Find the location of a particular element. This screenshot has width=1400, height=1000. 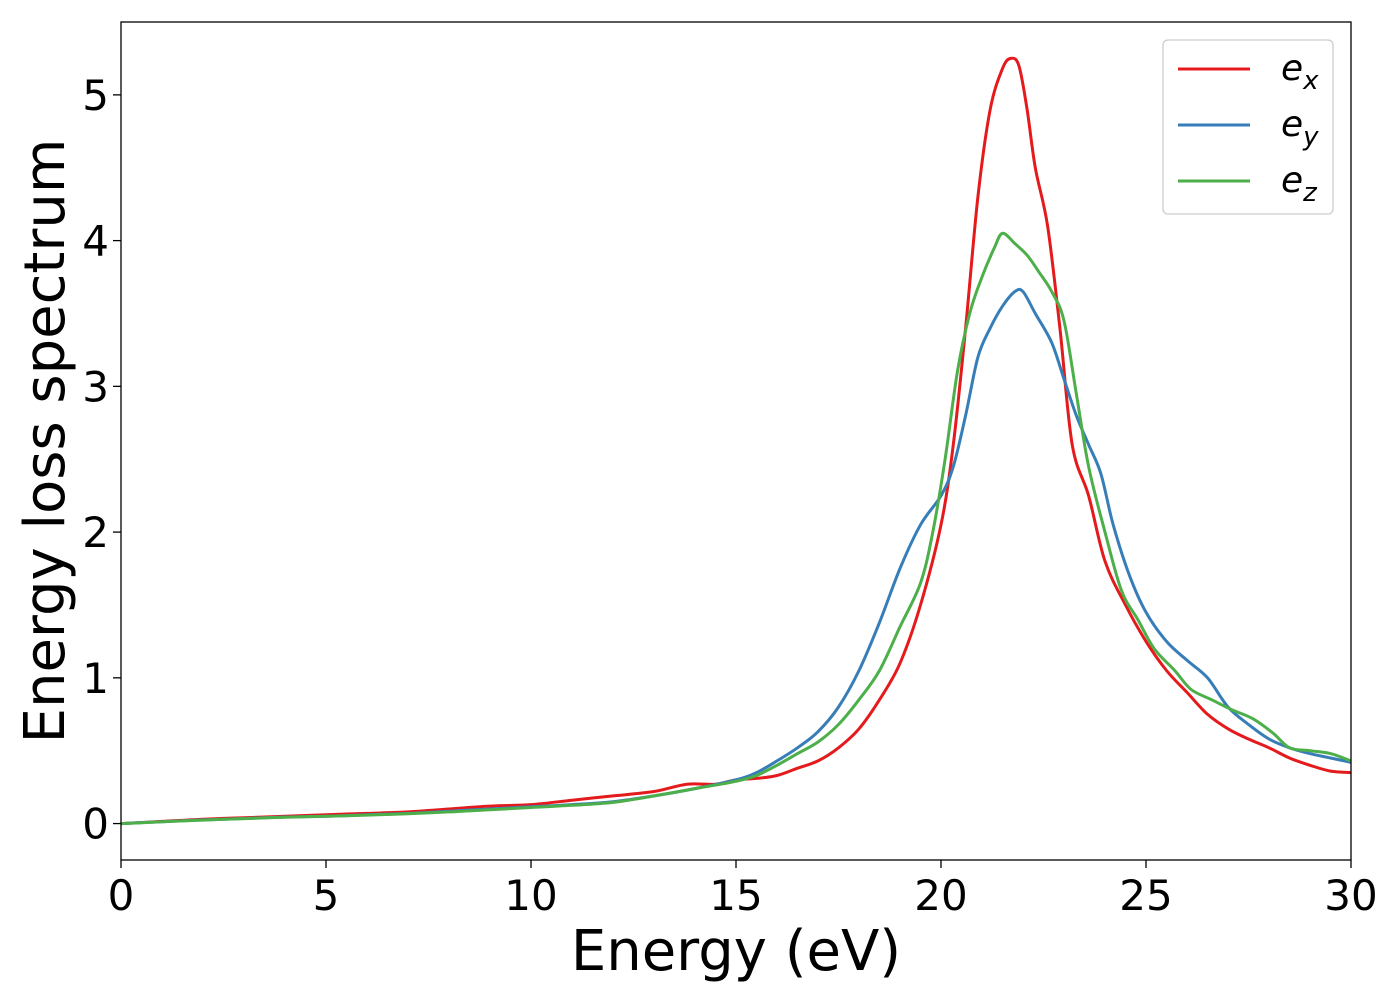

x-tick-label: 25 is located at coordinates (1145, 895).